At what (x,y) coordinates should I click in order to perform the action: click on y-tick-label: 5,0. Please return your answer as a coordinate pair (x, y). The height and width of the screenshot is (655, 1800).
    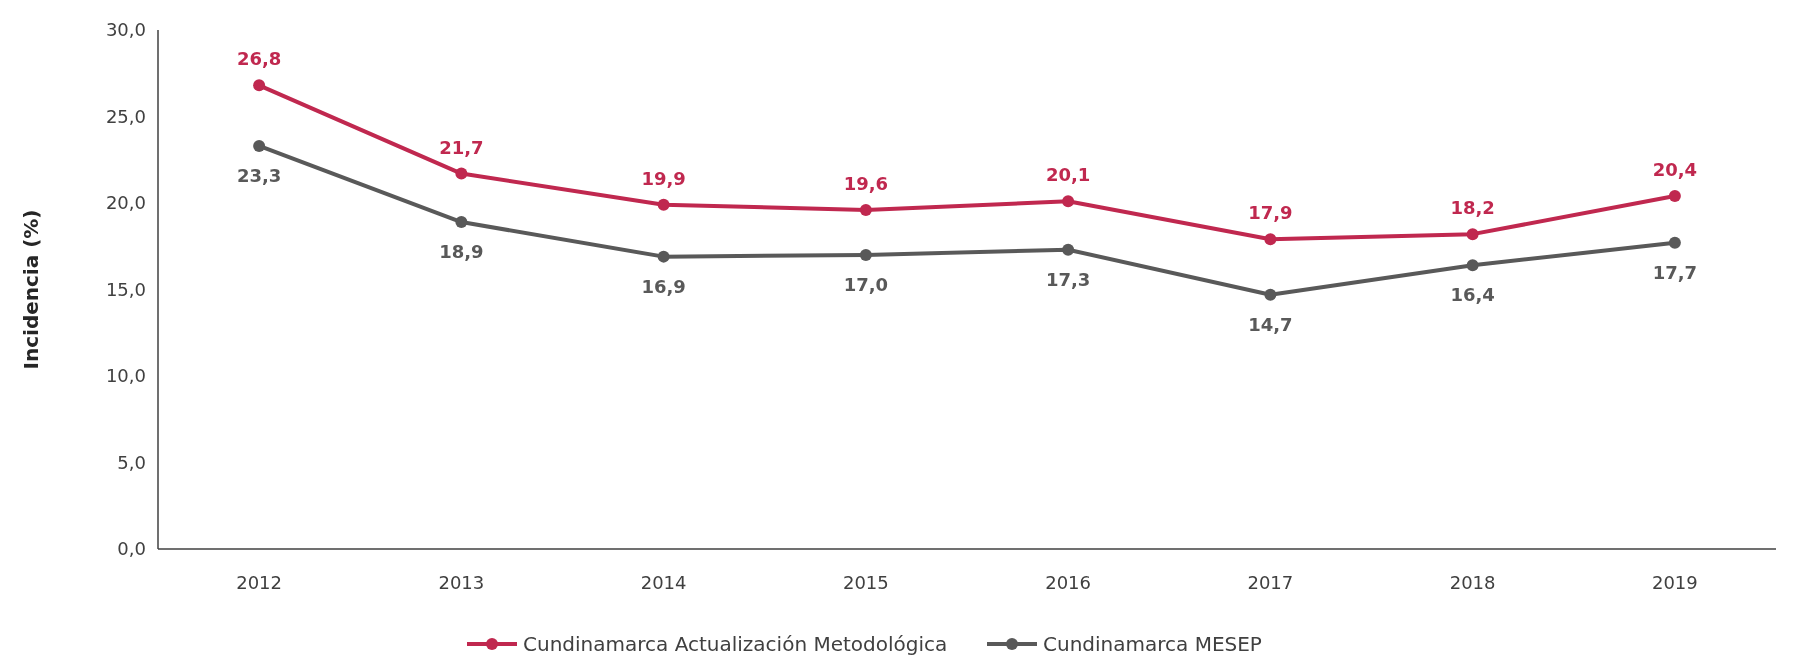
    Looking at the image, I should click on (131, 462).